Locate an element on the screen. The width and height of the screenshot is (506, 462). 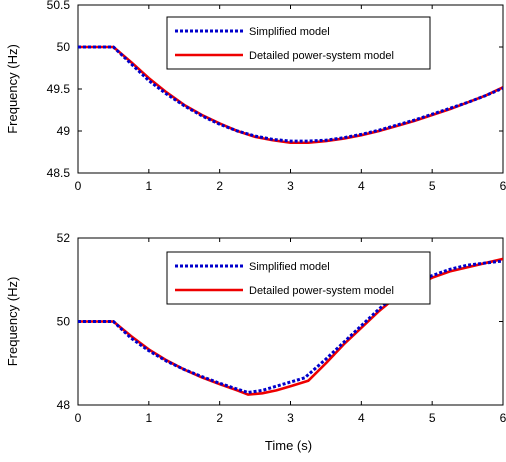
y-tick-label: 52 is located at coordinates (64, 238).